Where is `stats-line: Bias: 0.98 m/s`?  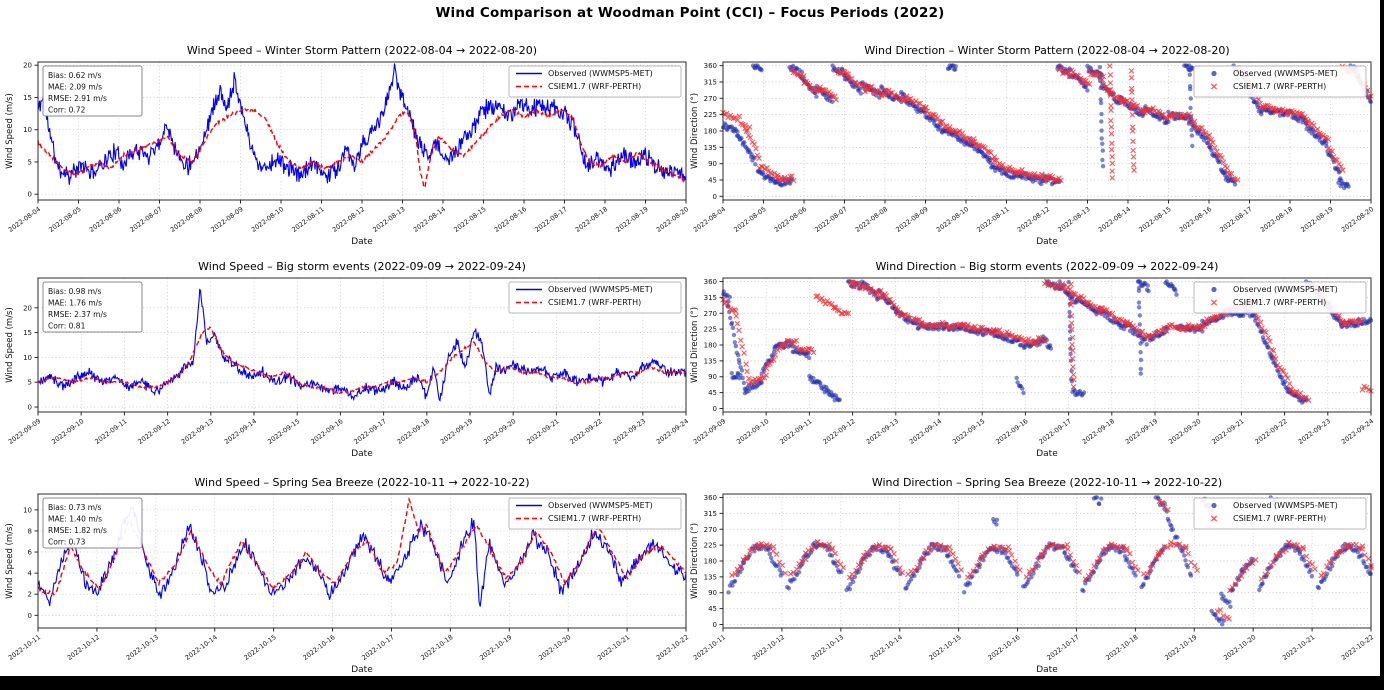 stats-line: Bias: 0.98 m/s is located at coordinates (75, 291).